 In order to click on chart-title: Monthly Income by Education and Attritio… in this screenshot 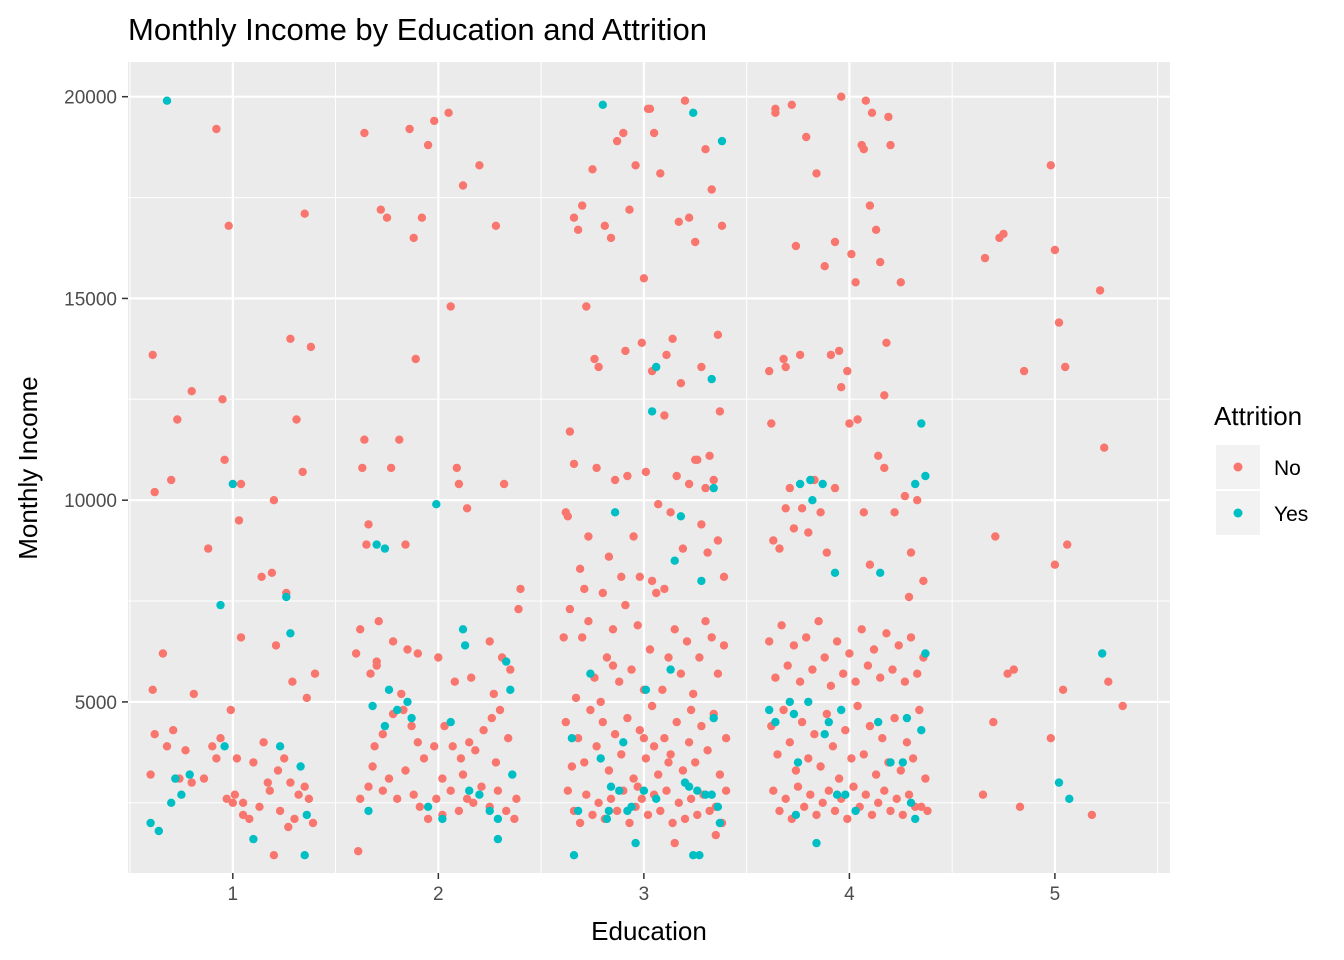, I will do `click(417, 29)`.